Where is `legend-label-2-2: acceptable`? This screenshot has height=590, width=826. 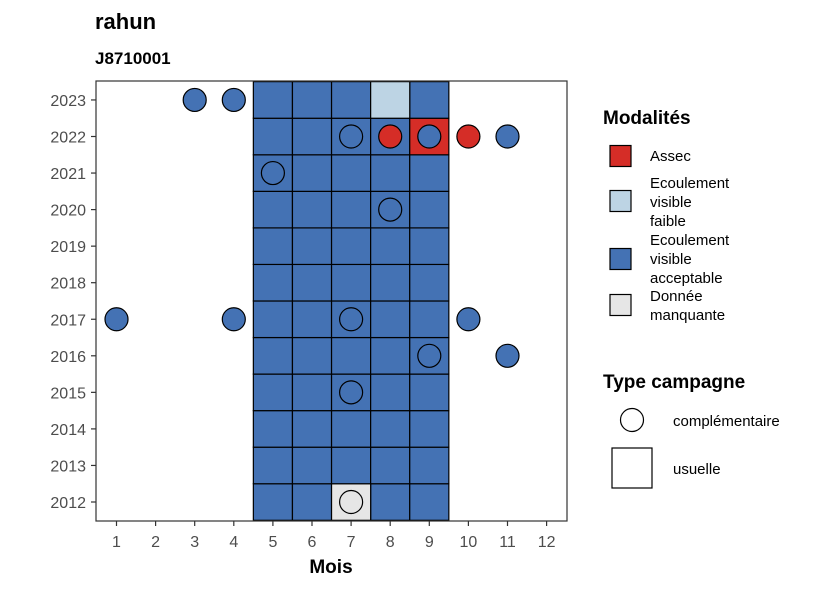
legend-label-2-2: acceptable is located at coordinates (686, 278).